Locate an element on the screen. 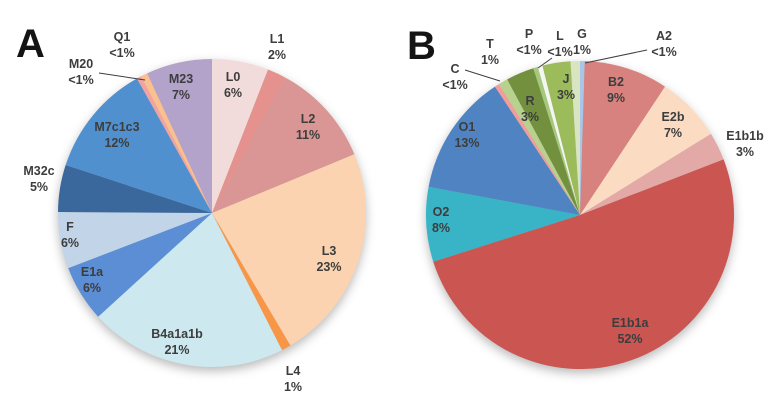 The width and height of the screenshot is (777, 409). pie-A-label-E1a: E1a 6% is located at coordinates (92, 280).